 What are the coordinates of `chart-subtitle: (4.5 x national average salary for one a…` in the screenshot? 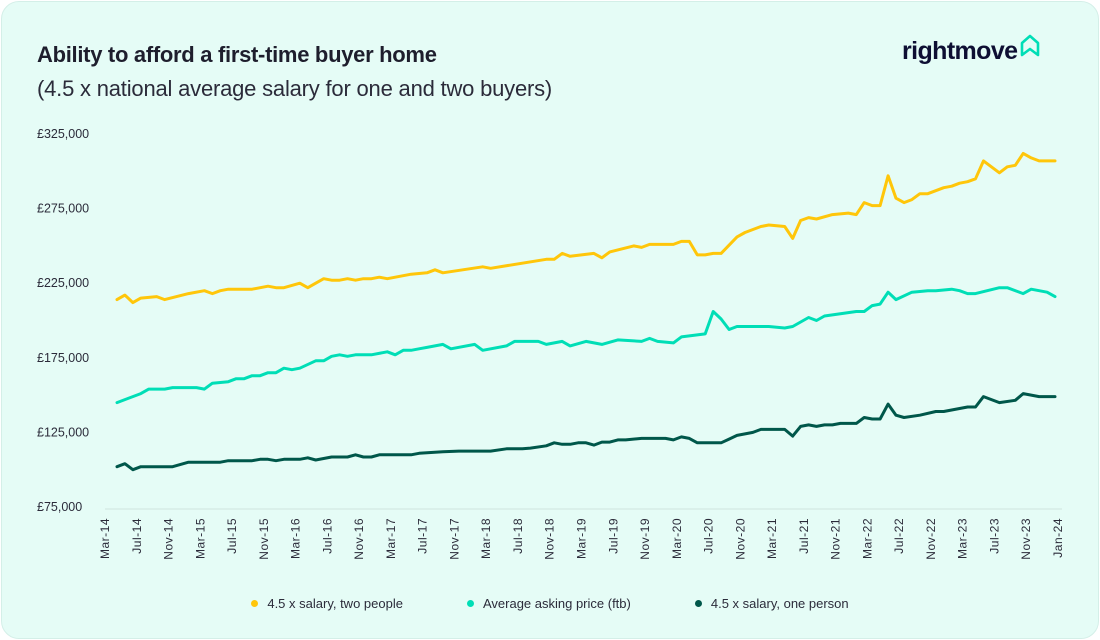 It's located at (295, 88).